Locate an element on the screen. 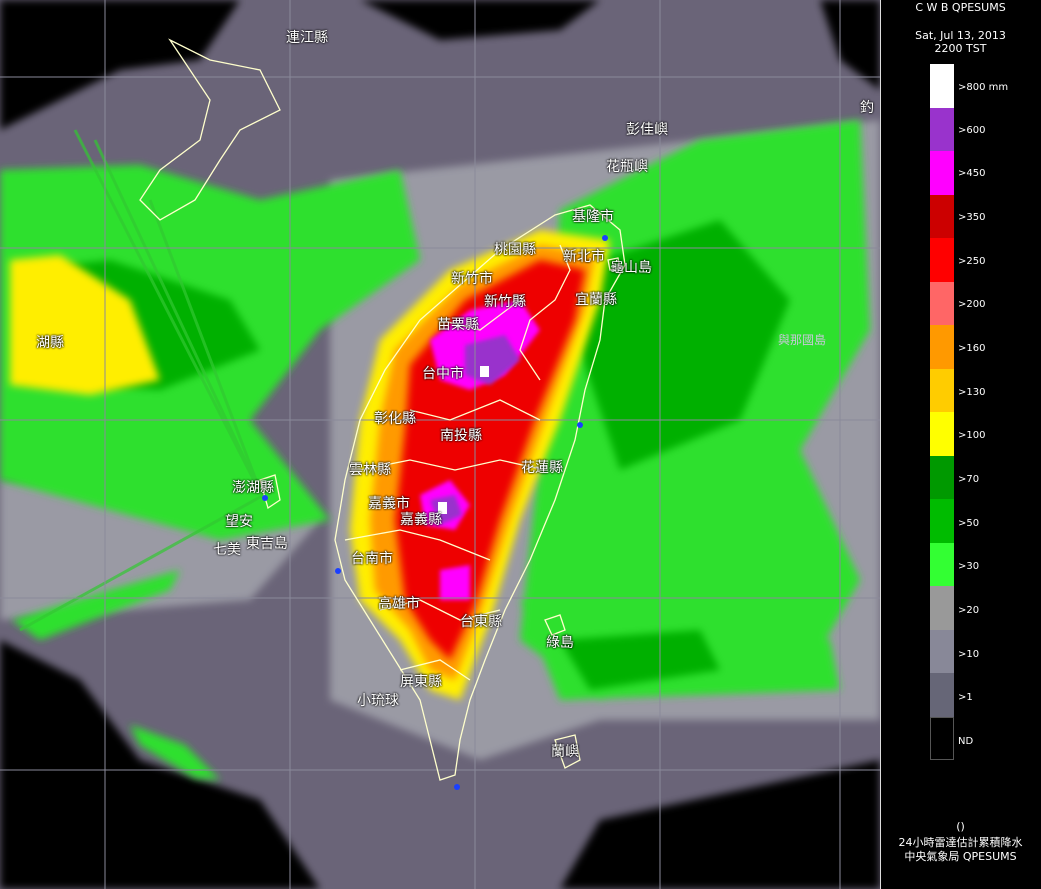 The width and height of the screenshot is (1041, 889). place-label: 高雄市 is located at coordinates (399, 604).